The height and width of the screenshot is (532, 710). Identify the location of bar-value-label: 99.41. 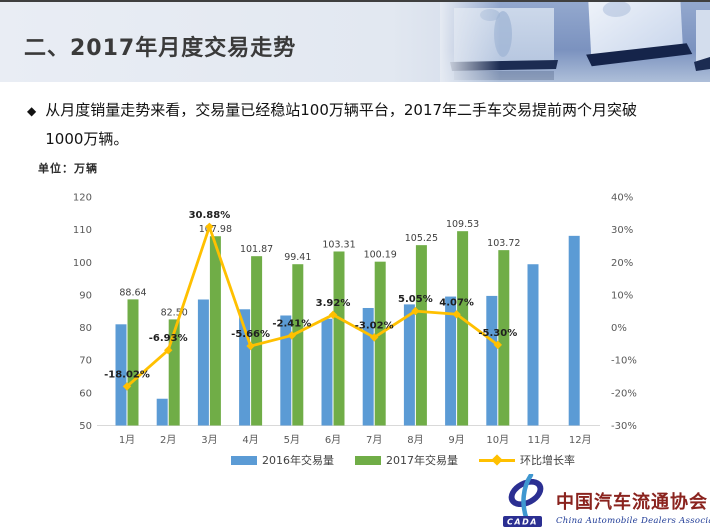
(297, 257).